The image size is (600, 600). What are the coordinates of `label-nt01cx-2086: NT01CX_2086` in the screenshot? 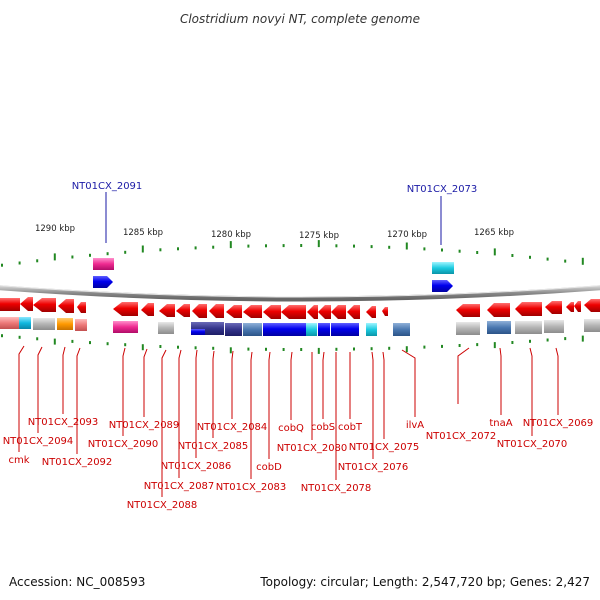 It's located at (196, 466).